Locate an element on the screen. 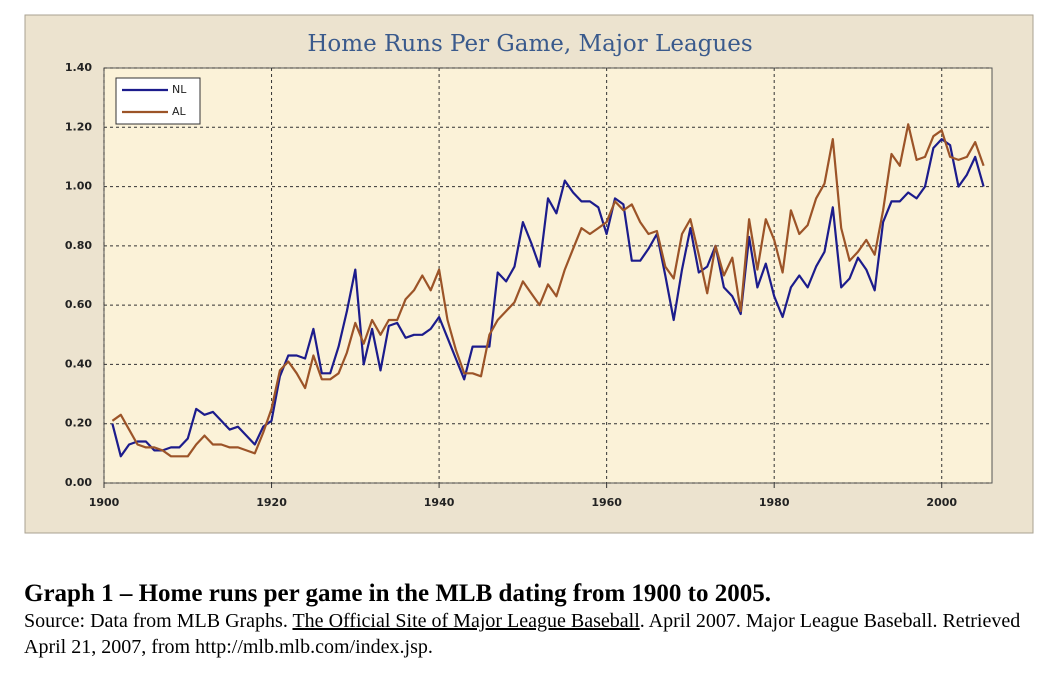 The height and width of the screenshot is (674, 1056). x-tick-label: 1900 is located at coordinates (104, 502).